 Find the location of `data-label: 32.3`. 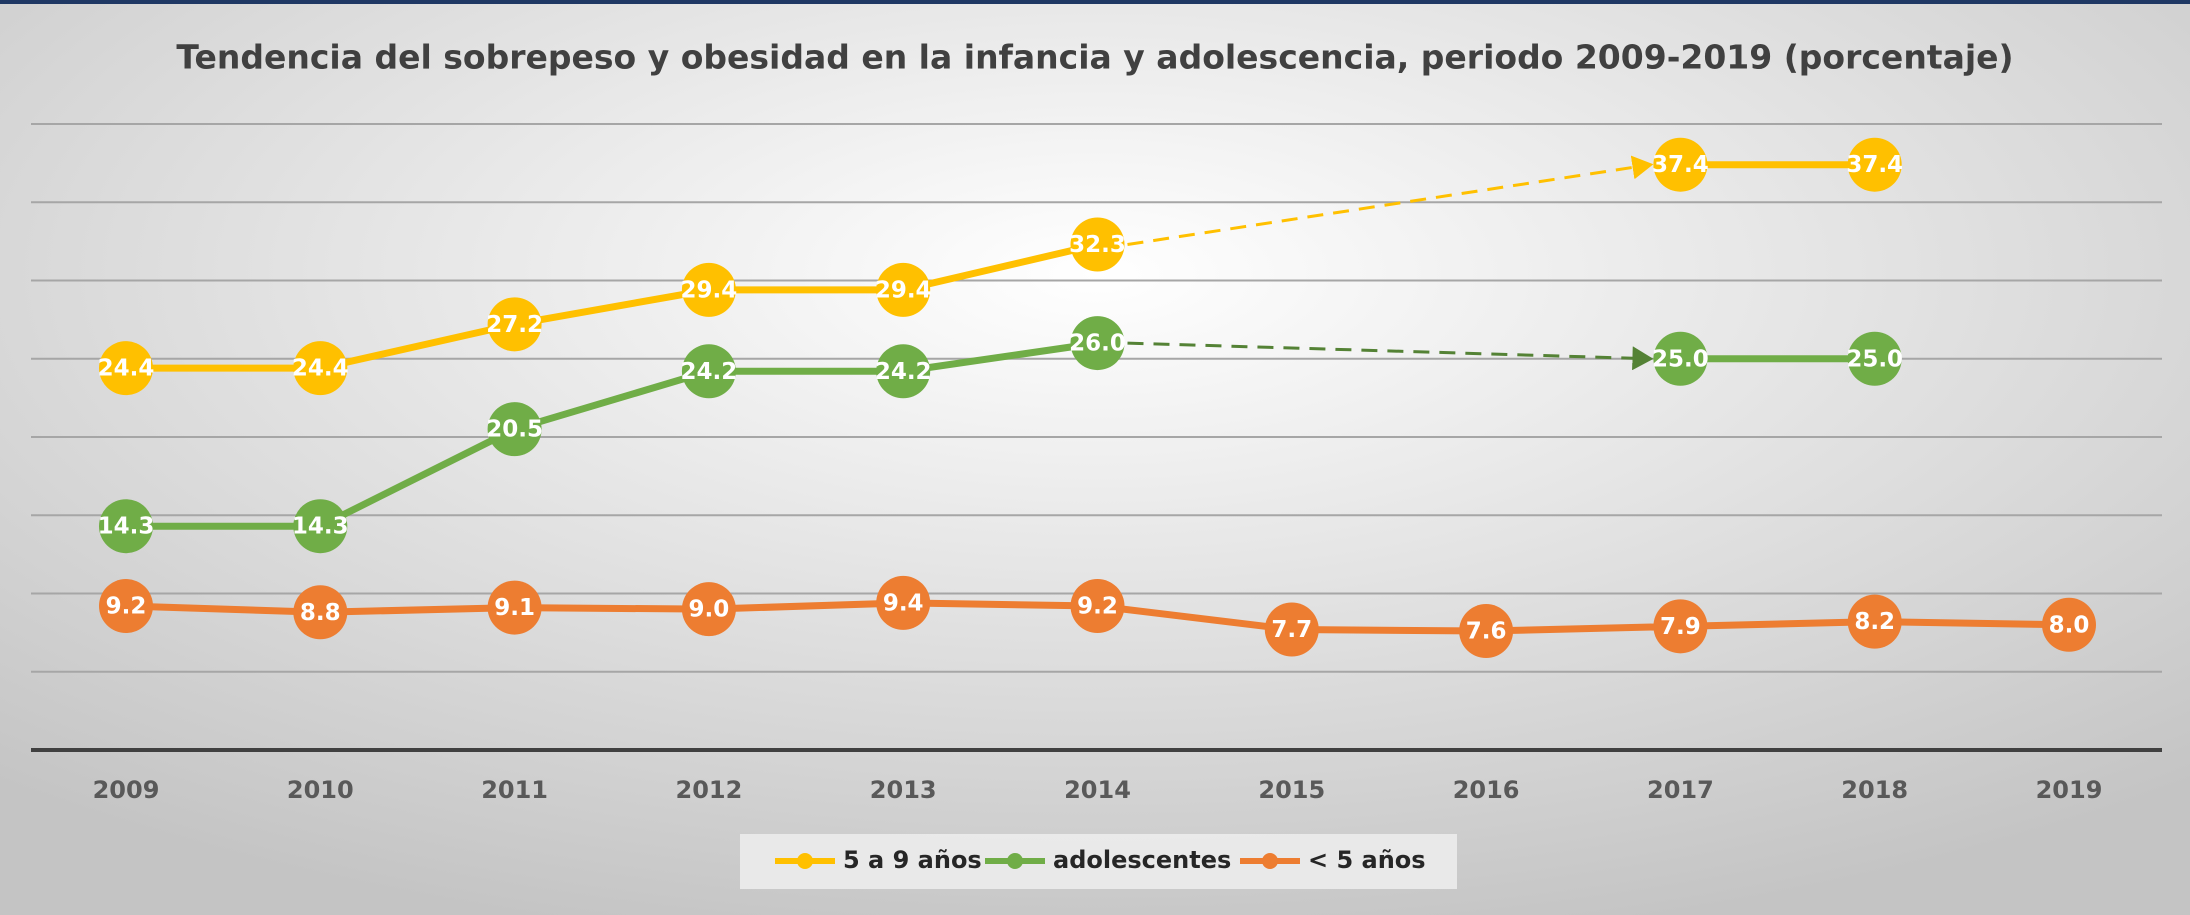

data-label: 32.3 is located at coordinates (1097, 245).